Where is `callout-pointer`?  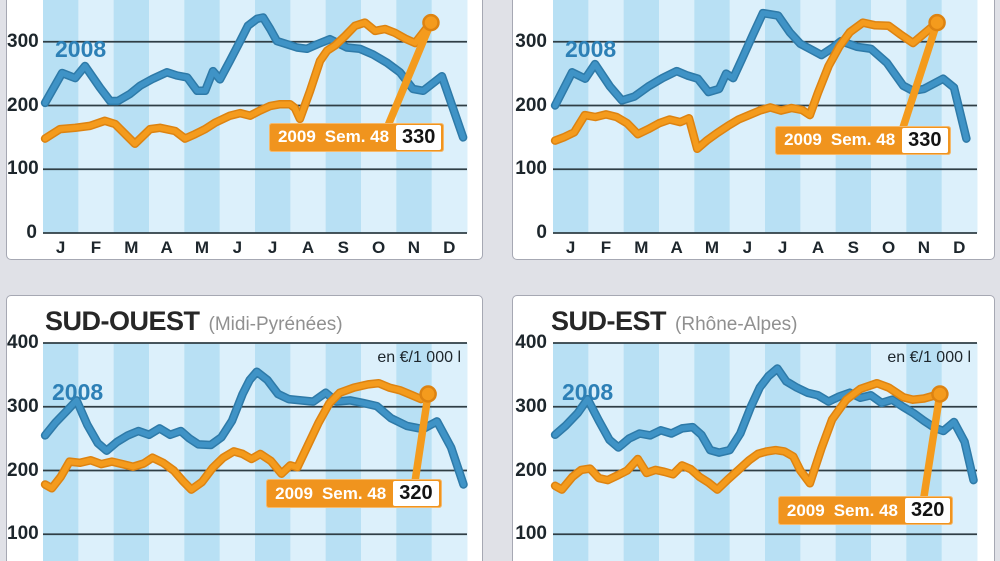 callout-pointer is located at coordinates (931, 452).